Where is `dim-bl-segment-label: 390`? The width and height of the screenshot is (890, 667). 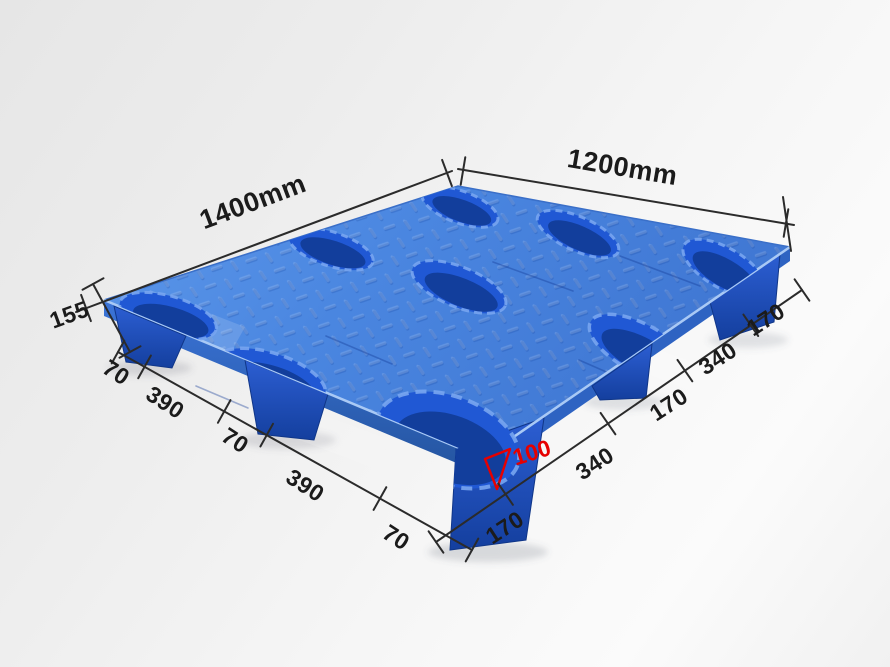 dim-bl-segment-label: 390 is located at coordinates (306, 486).